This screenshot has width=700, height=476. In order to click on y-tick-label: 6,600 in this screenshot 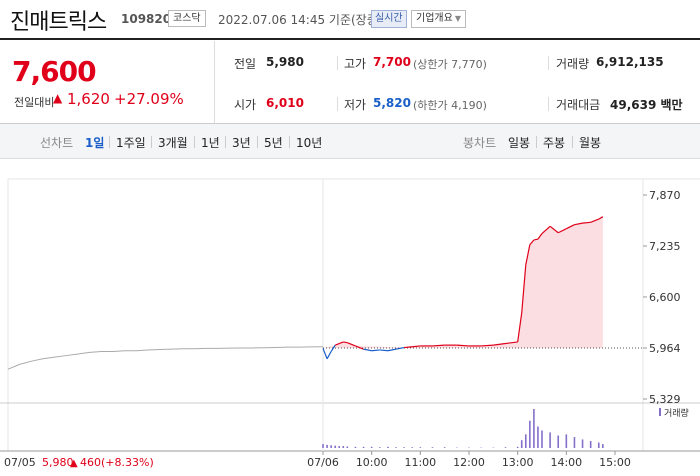, I will do `click(665, 297)`.